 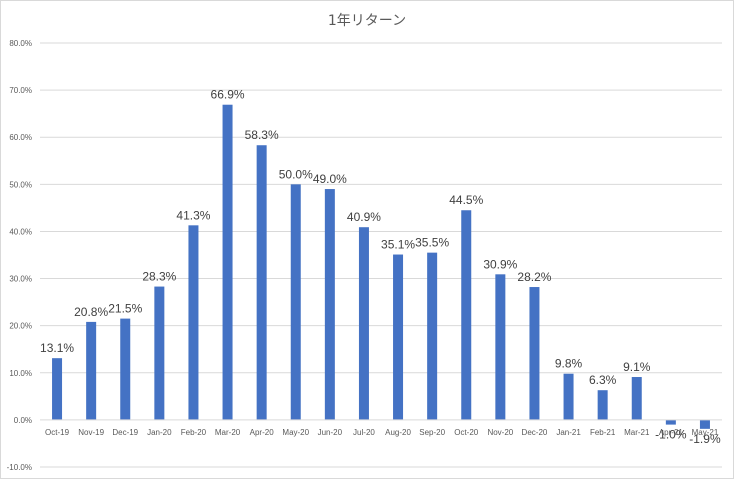 What do you see at coordinates (20, 184) in the screenshot?
I see `y-tick-label: 50.0%` at bounding box center [20, 184].